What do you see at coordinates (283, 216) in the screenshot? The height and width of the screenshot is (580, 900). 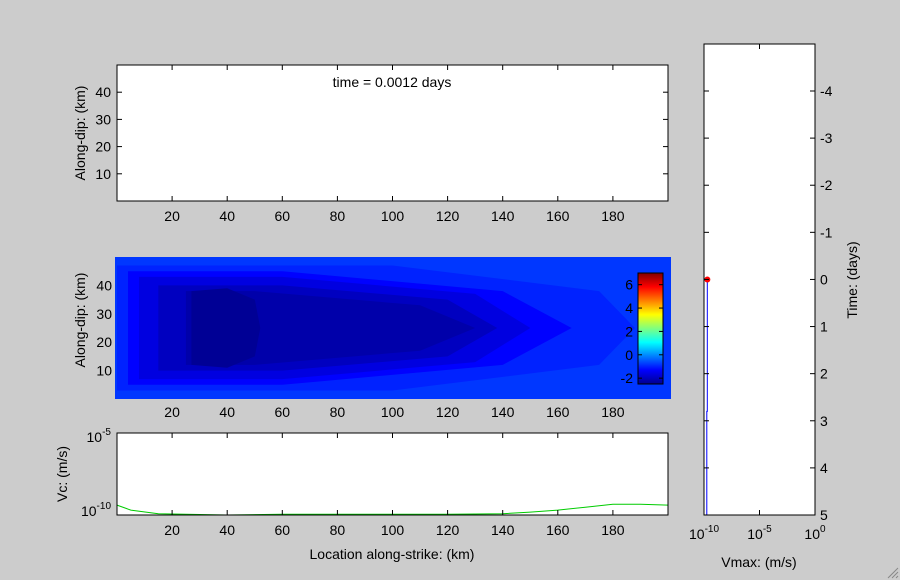 I see `top-xtick-label: 60` at bounding box center [283, 216].